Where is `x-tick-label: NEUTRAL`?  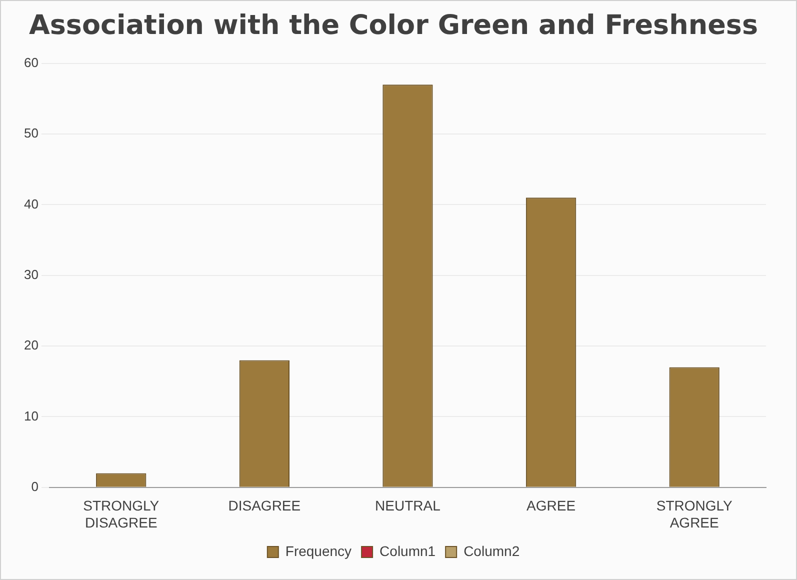 x-tick-label: NEUTRAL is located at coordinates (408, 506).